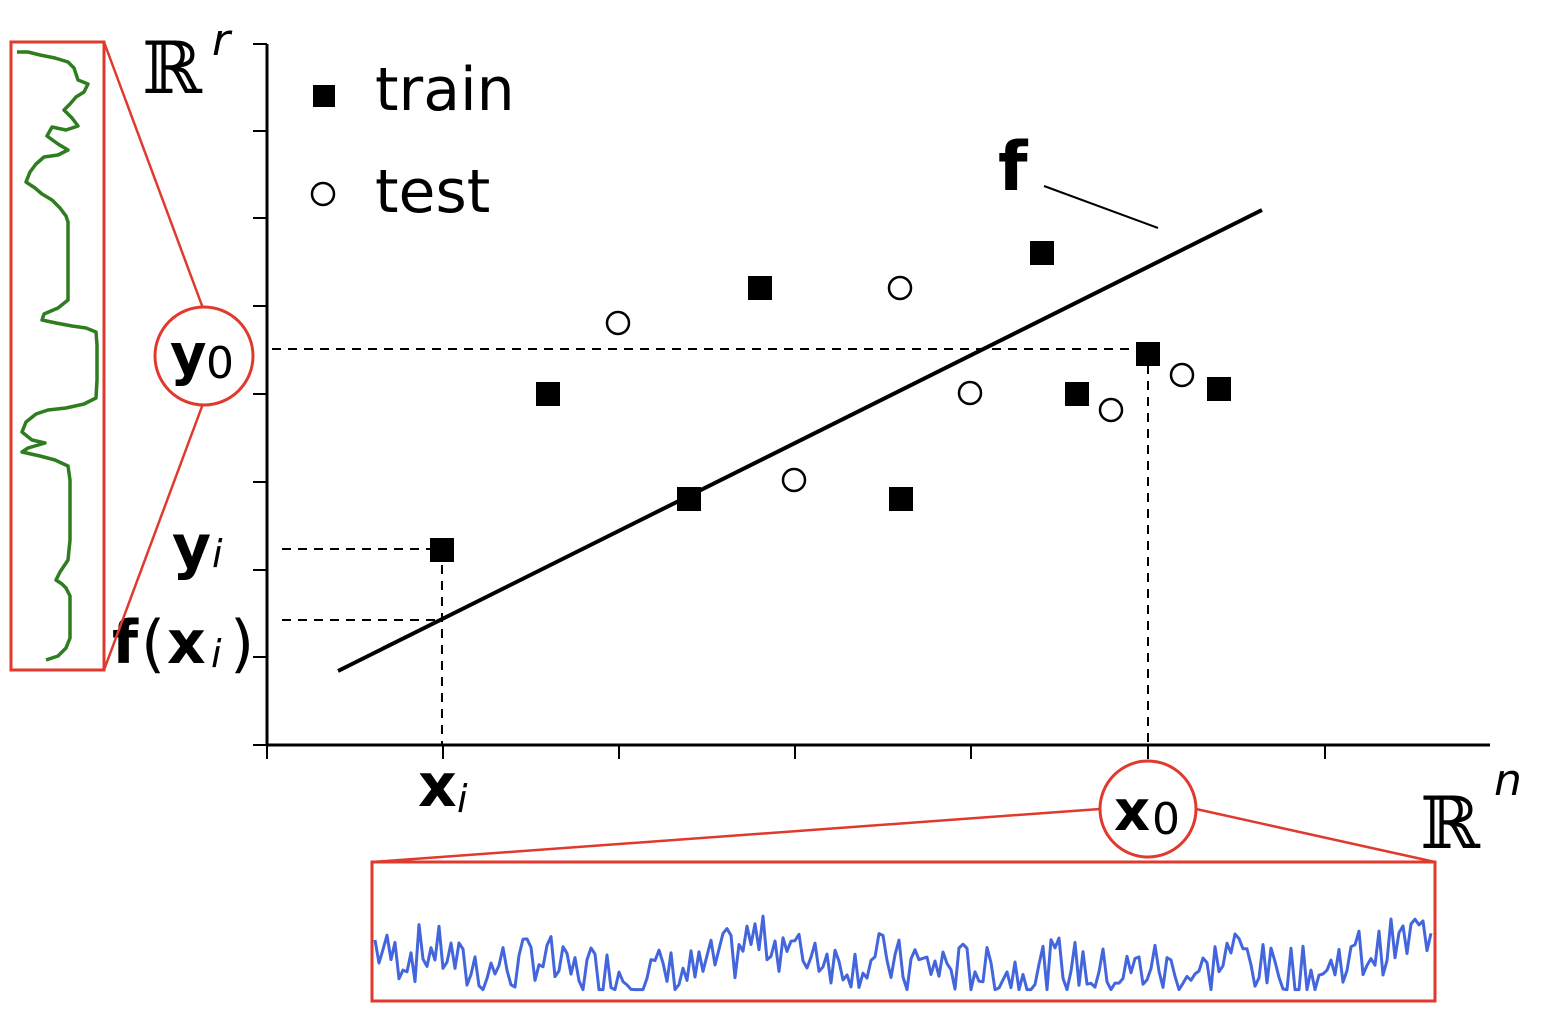 The width and height of the screenshot is (1556, 1016). I want to click on output-signal-curve, so click(58, 356).